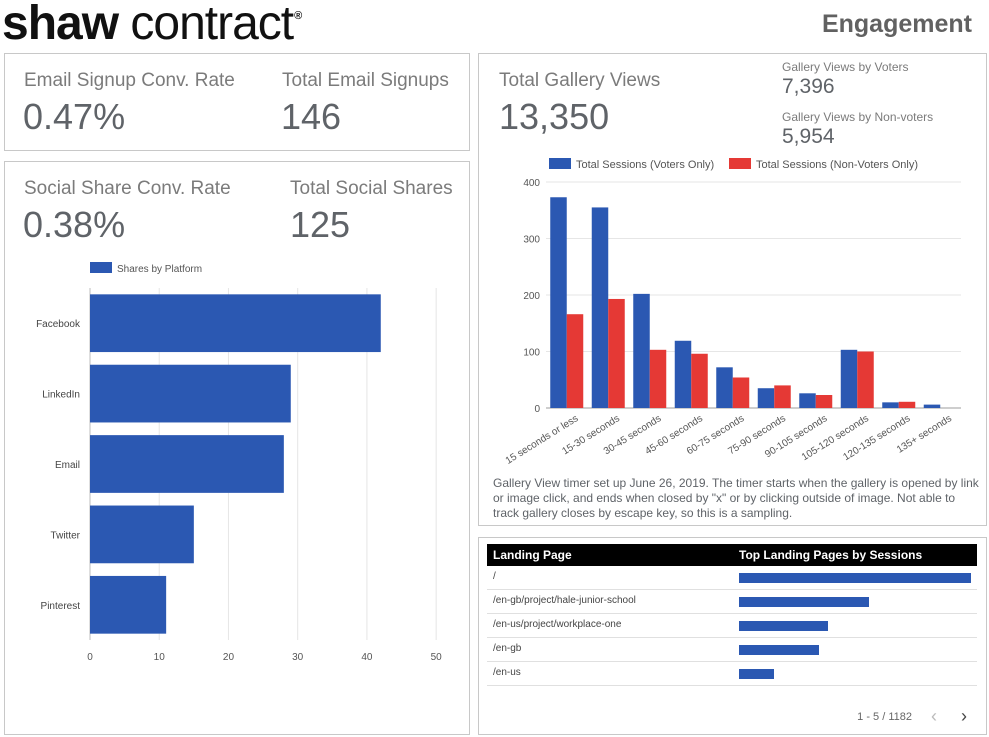  I want to click on brand-logo: shaw contract®, so click(152, 25).